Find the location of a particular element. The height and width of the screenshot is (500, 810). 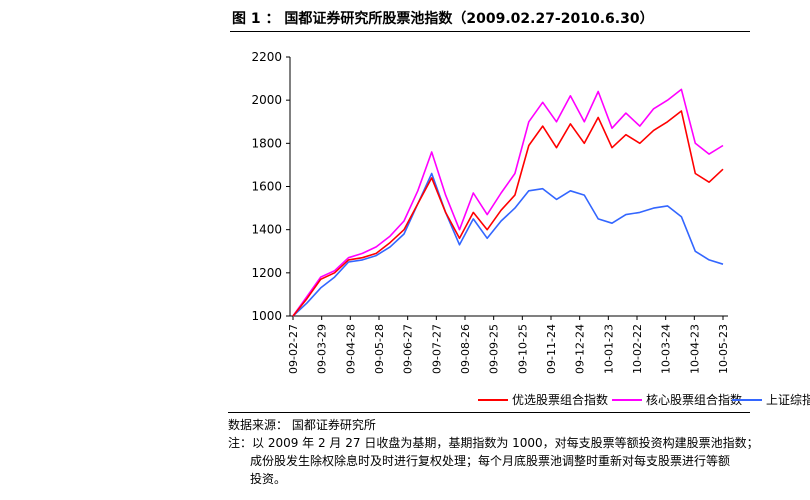

source-text: 数据来源： 国都证券研究所 is located at coordinates (302, 425).